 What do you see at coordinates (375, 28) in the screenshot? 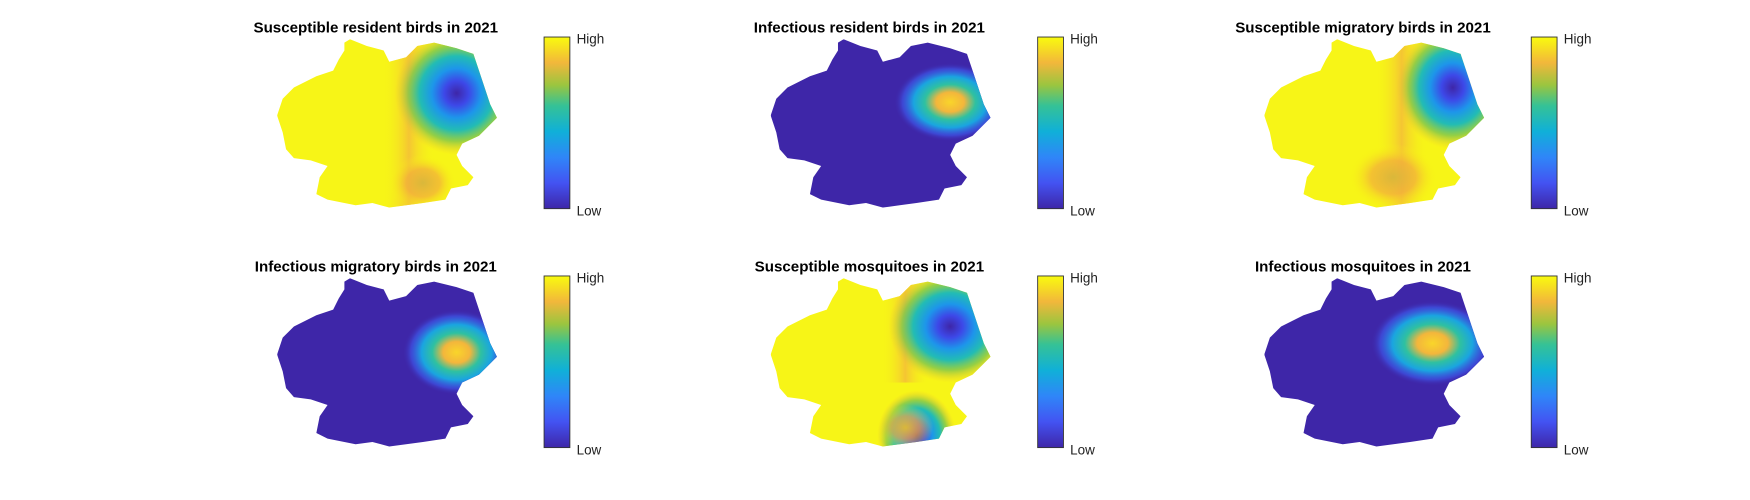
I see `panel-title: Susceptible resident birds in 2021` at bounding box center [375, 28].